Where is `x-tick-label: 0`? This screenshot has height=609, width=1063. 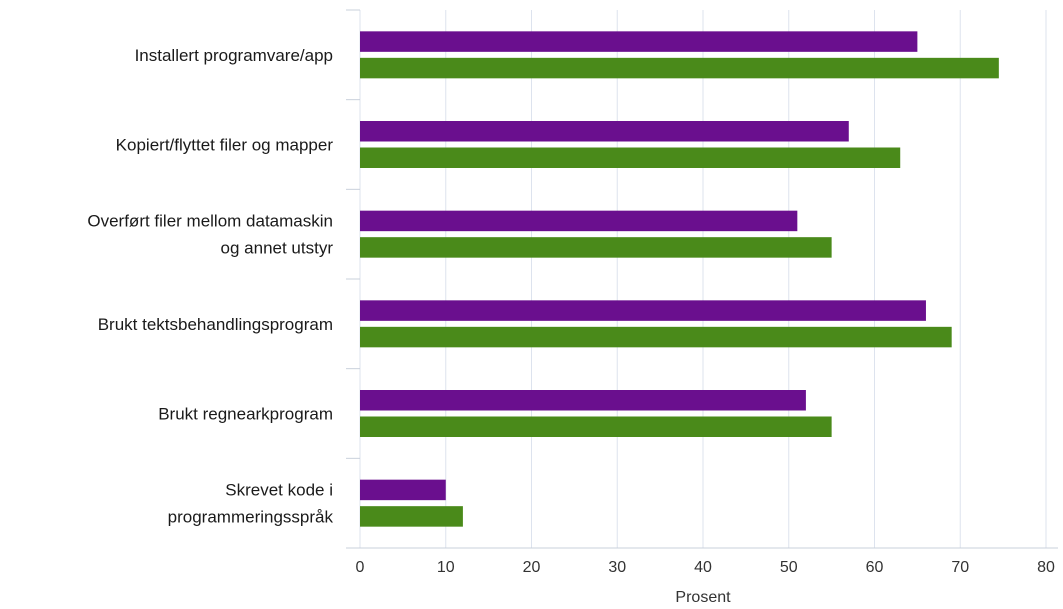 x-tick-label: 0 is located at coordinates (360, 567).